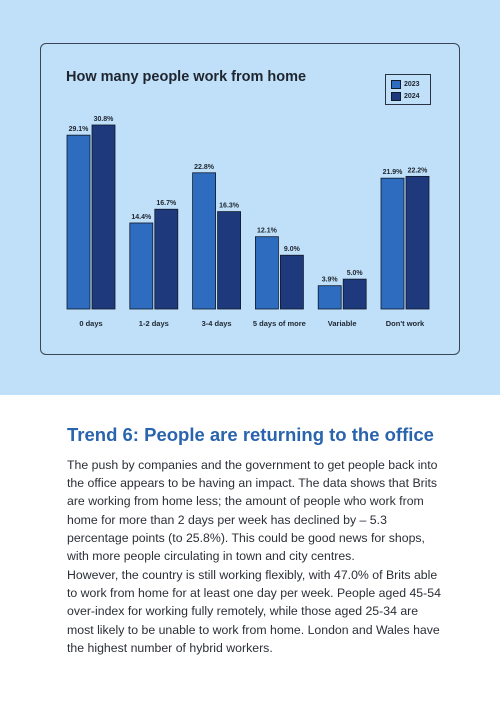 This screenshot has width=500, height=707. What do you see at coordinates (392, 243) in the screenshot?
I see `bar-2023-don-t-work` at bounding box center [392, 243].